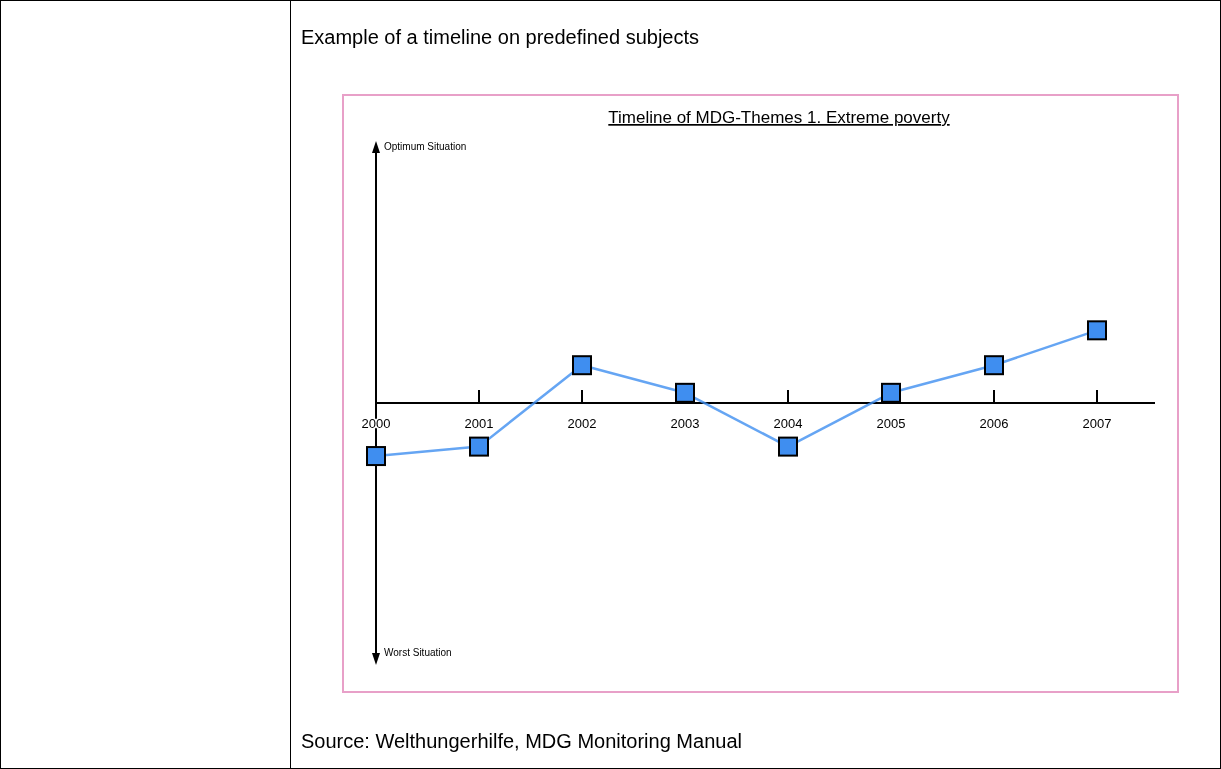 This screenshot has height=769, width=1221. What do you see at coordinates (891, 423) in the screenshot?
I see `x-tick-label: 2005` at bounding box center [891, 423].